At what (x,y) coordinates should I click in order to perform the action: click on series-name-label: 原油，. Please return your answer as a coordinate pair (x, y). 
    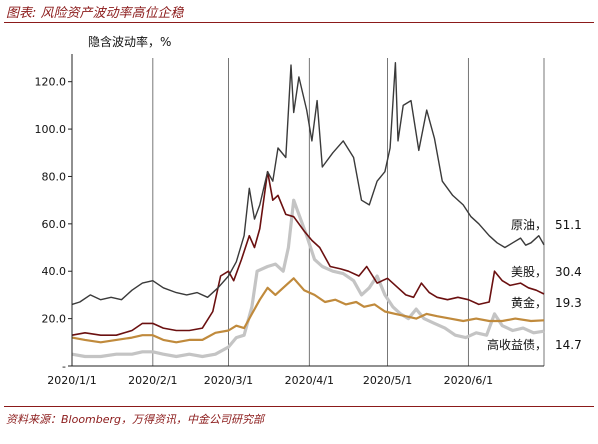
    Looking at the image, I should click on (529, 225).